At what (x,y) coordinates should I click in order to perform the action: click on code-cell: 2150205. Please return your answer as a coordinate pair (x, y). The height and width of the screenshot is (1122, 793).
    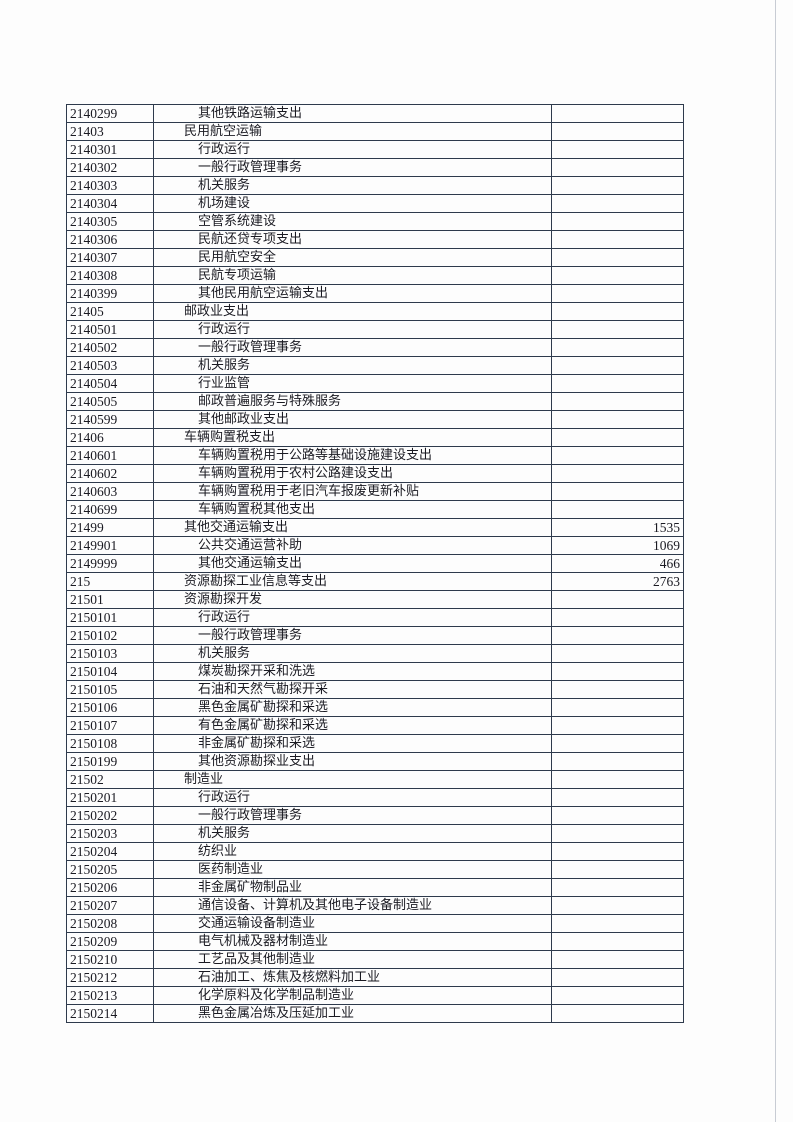
    Looking at the image, I should click on (110, 869).